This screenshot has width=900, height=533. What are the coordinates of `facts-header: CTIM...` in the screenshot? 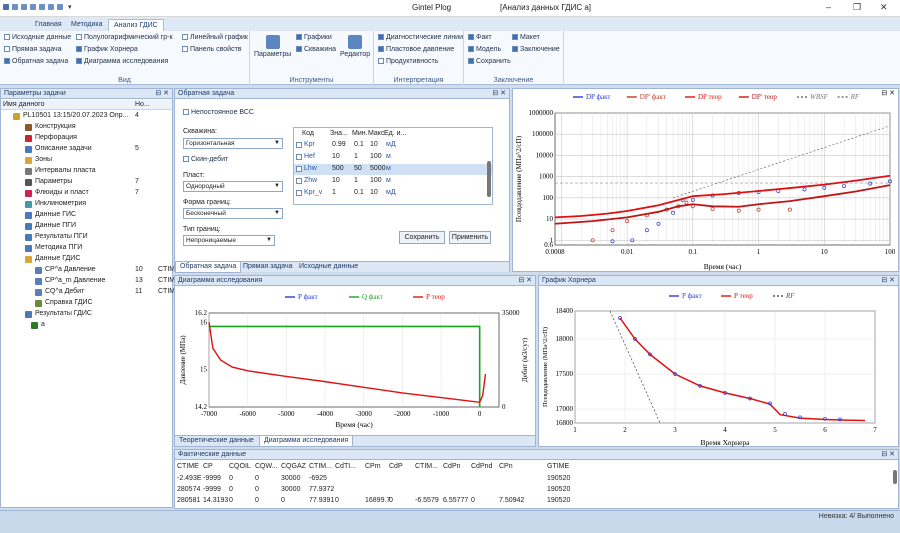 It's located at (320, 466).